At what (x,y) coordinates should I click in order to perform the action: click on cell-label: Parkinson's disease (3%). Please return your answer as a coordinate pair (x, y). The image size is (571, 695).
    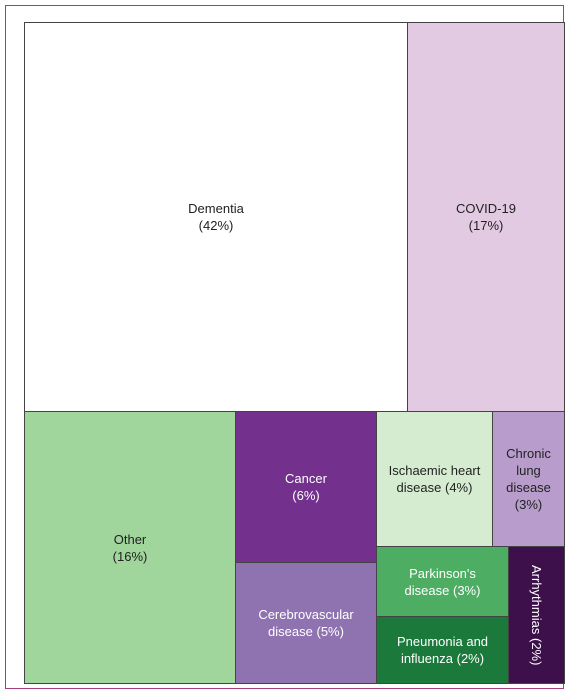
    Looking at the image, I should click on (443, 582).